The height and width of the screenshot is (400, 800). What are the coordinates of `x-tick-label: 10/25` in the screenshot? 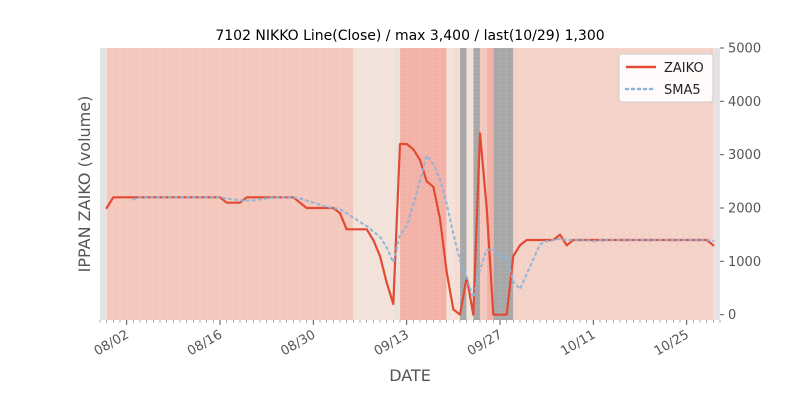 It's located at (672, 343).